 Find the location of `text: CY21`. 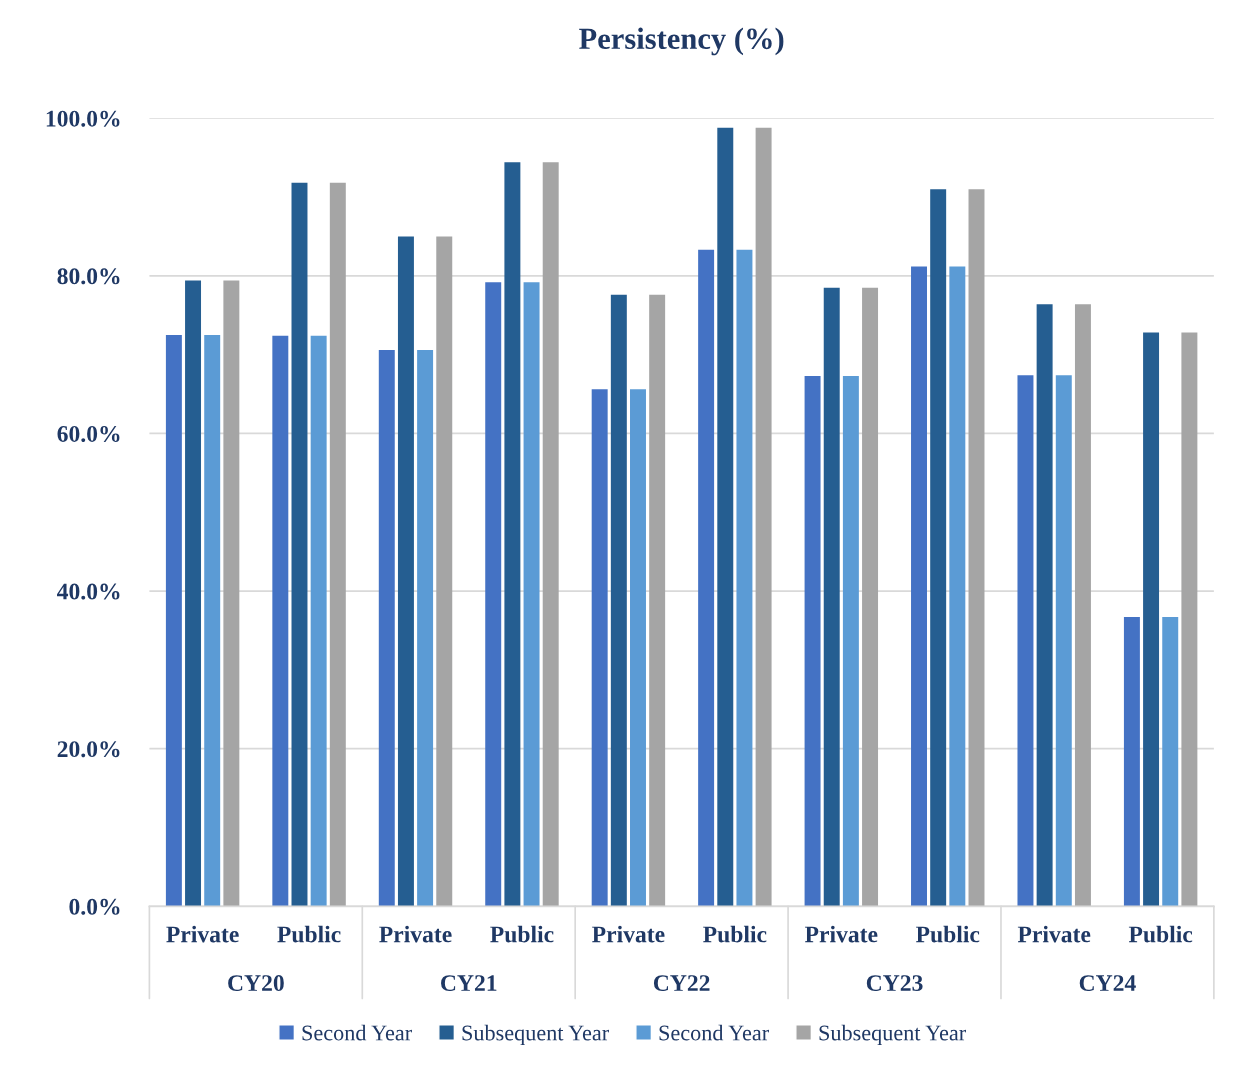

text: CY21 is located at coordinates (469, 983).